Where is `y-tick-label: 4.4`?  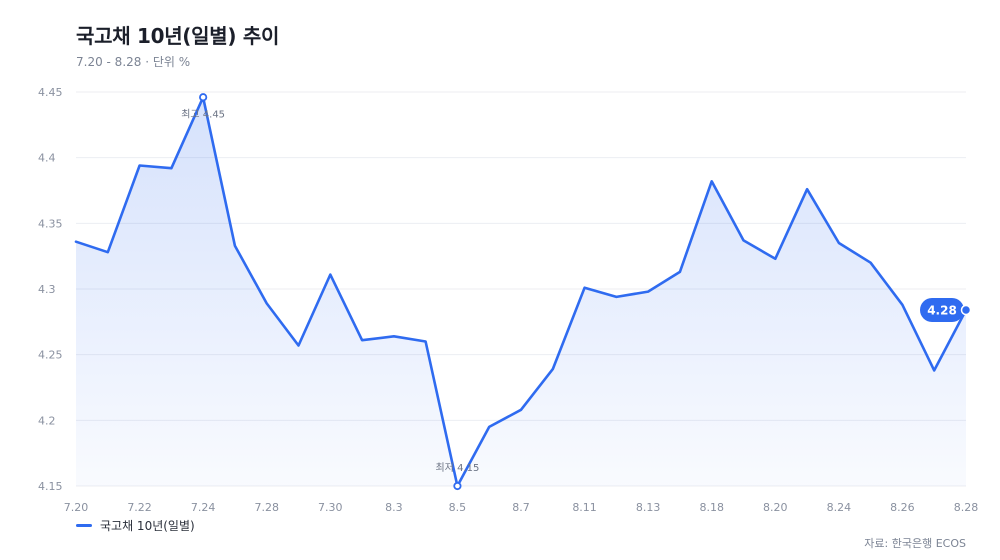 y-tick-label: 4.4 is located at coordinates (47, 158).